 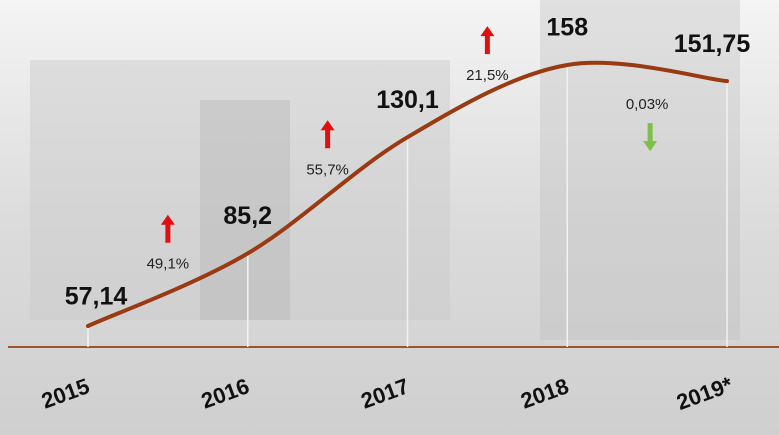 What do you see at coordinates (647, 104) in the screenshot?
I see `percent-change: 0,03%` at bounding box center [647, 104].